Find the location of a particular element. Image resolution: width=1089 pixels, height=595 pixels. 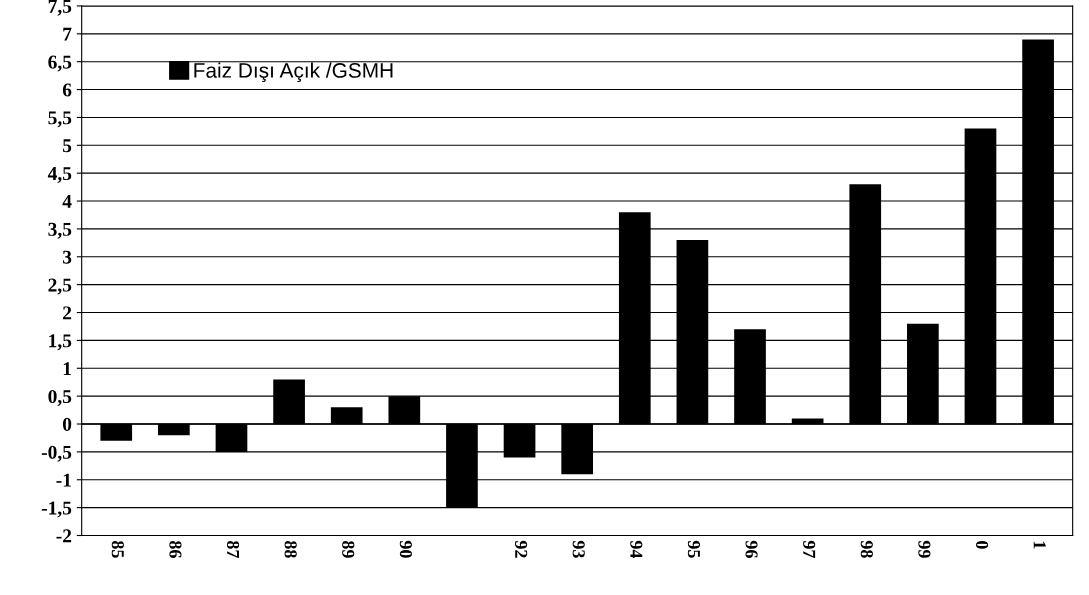

y-tick-label: -0,5 is located at coordinates (56, 453).